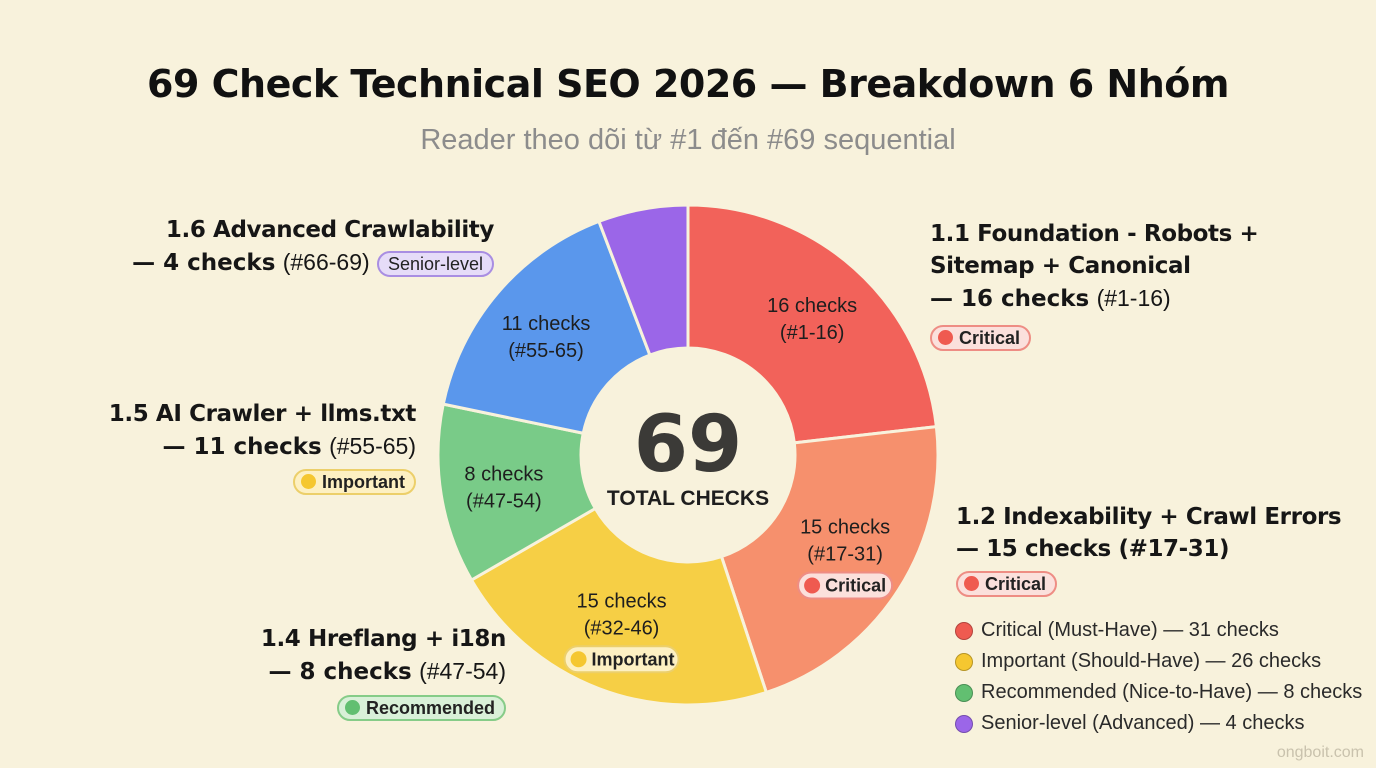  What do you see at coordinates (812, 333) in the screenshot?
I see `slice-range-label: (#1-16)` at bounding box center [812, 333].